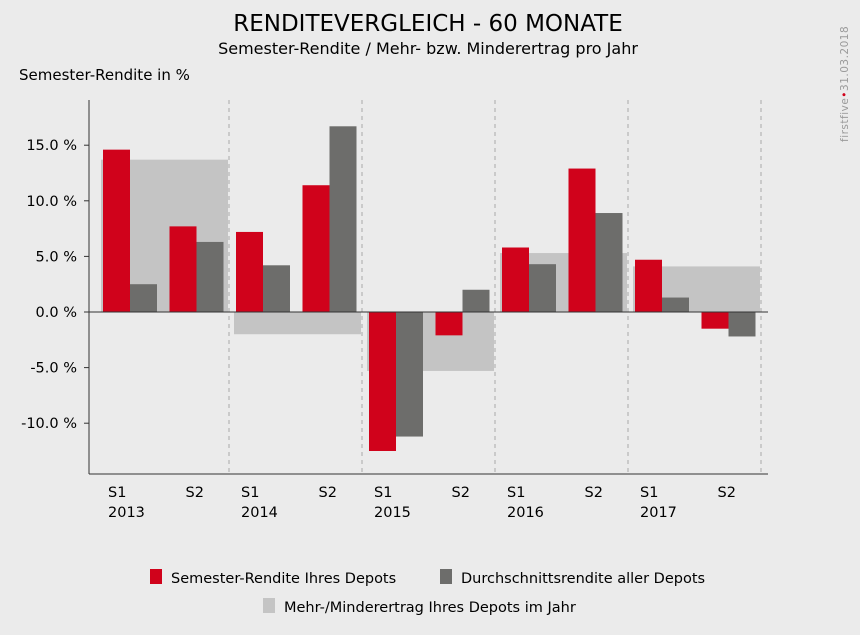 Image resolution: width=860 pixels, height=635 pixels. I want to click on watermark: firstfive•31.03.2018, so click(845, 84).